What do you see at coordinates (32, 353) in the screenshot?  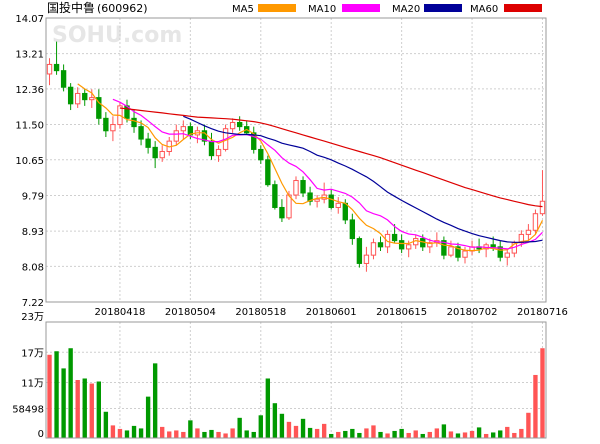 I see `volume-y-tick-label: 17万` at bounding box center [32, 353].